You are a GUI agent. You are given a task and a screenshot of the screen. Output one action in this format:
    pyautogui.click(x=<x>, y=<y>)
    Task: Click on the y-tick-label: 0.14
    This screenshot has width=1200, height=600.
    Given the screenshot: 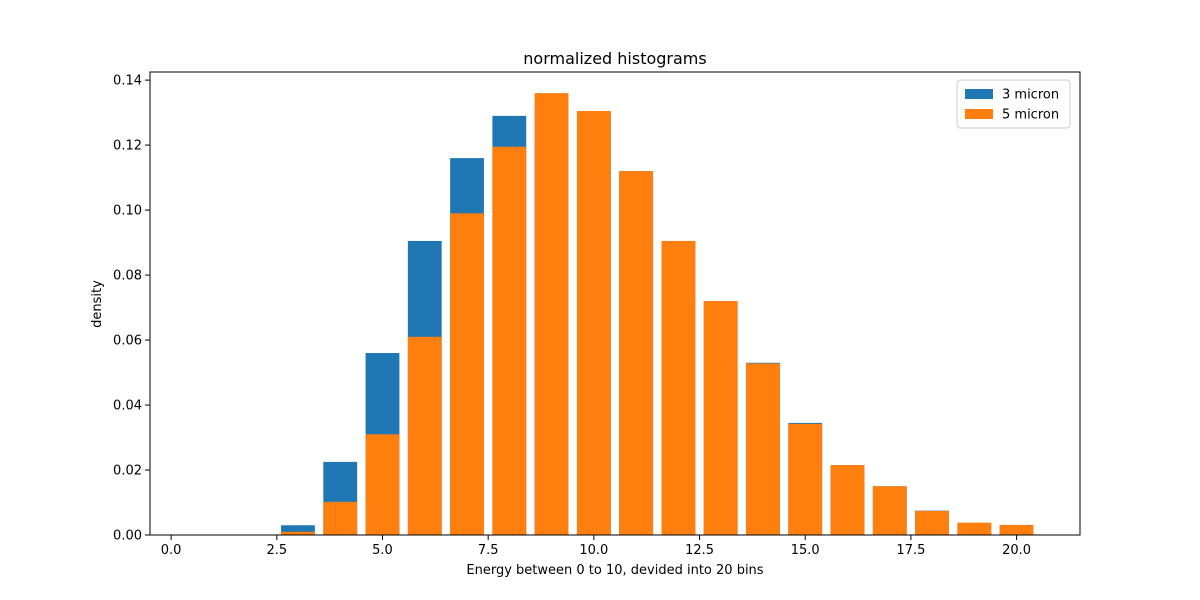 What is the action you would take?
    pyautogui.click(x=127, y=81)
    